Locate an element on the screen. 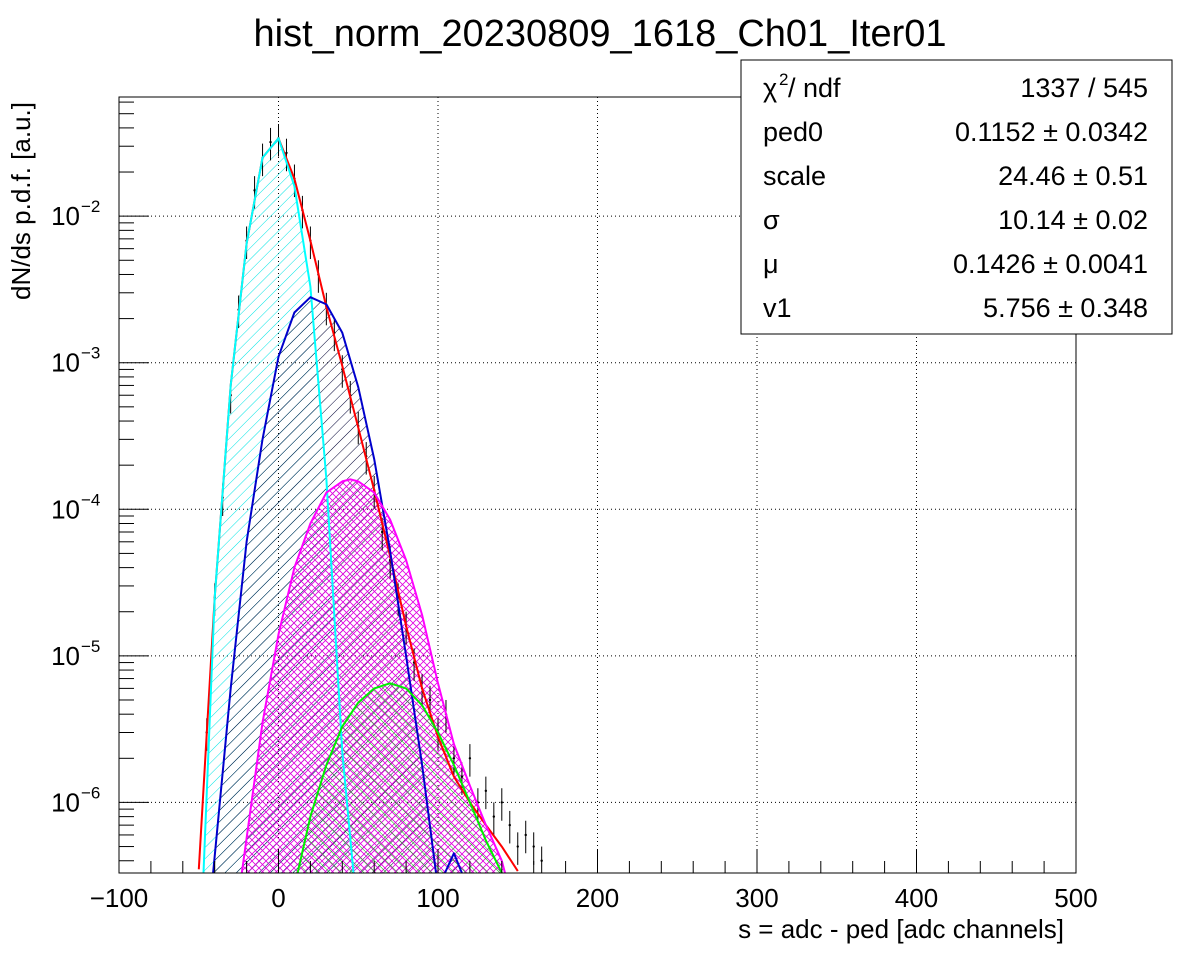 This screenshot has height=972, width=1196. x-tick-label: 300 is located at coordinates (756, 898).